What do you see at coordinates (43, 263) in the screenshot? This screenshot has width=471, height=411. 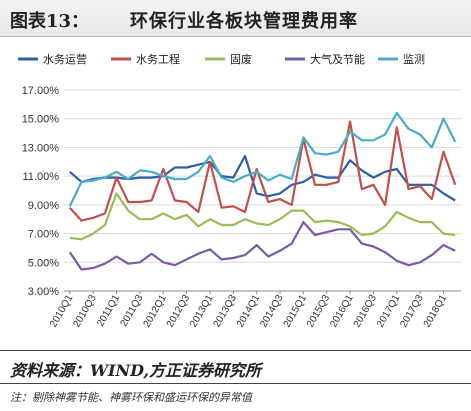 I see `y-tick-label: 5.00%` at bounding box center [43, 263].